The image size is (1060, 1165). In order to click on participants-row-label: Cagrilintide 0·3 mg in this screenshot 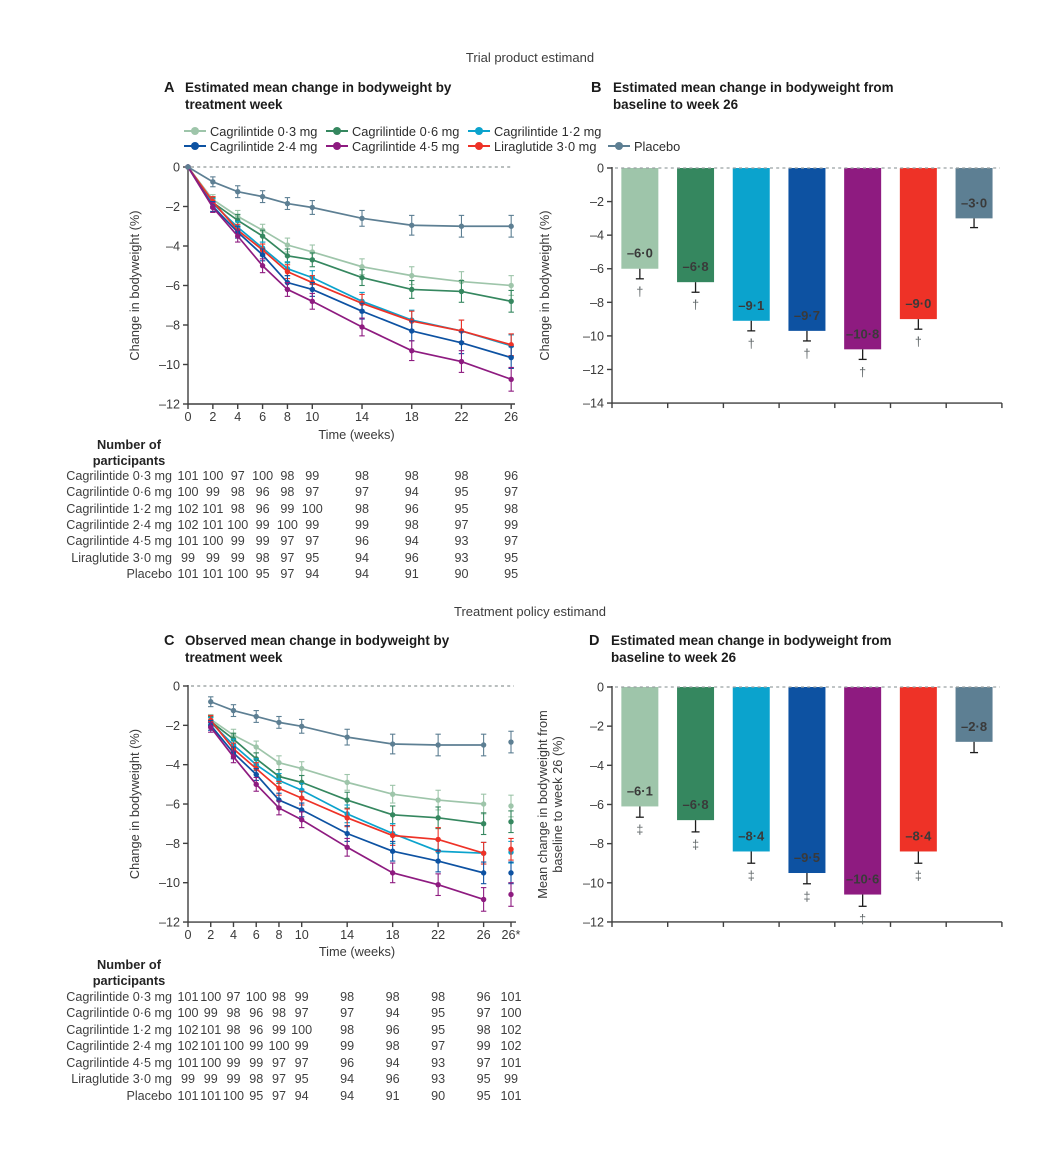, I will do `click(119, 476)`.